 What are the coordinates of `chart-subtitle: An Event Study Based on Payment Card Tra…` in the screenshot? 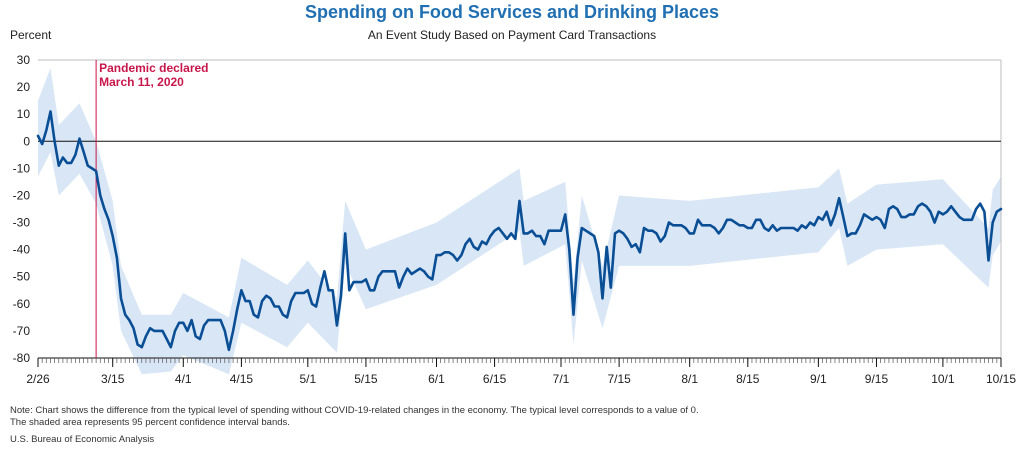 It's located at (512, 35).